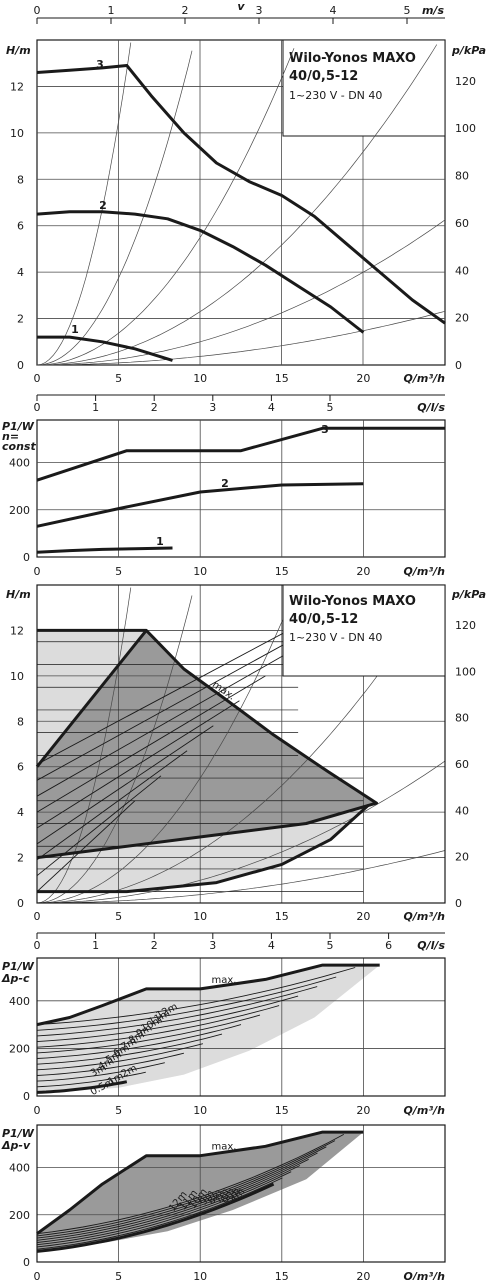 This screenshot has height=1280, width=486. What do you see at coordinates (203, 849) in the screenshot?
I see `min-envelope` at bounding box center [203, 849].